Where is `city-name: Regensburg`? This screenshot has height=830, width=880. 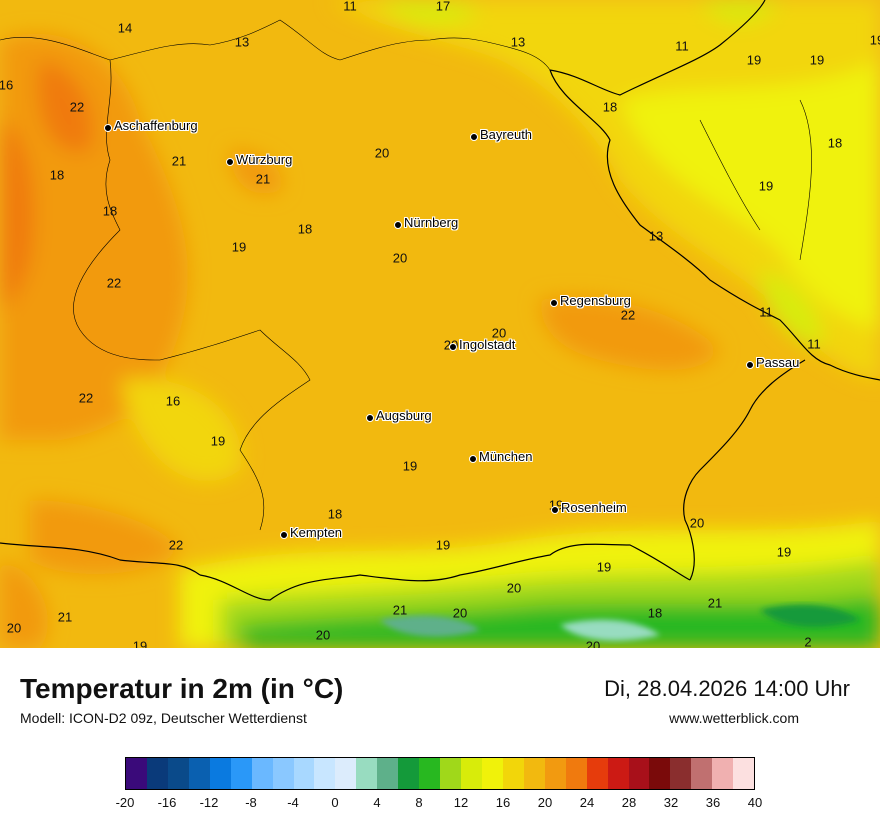 city-name: Regensburg is located at coordinates (595, 300).